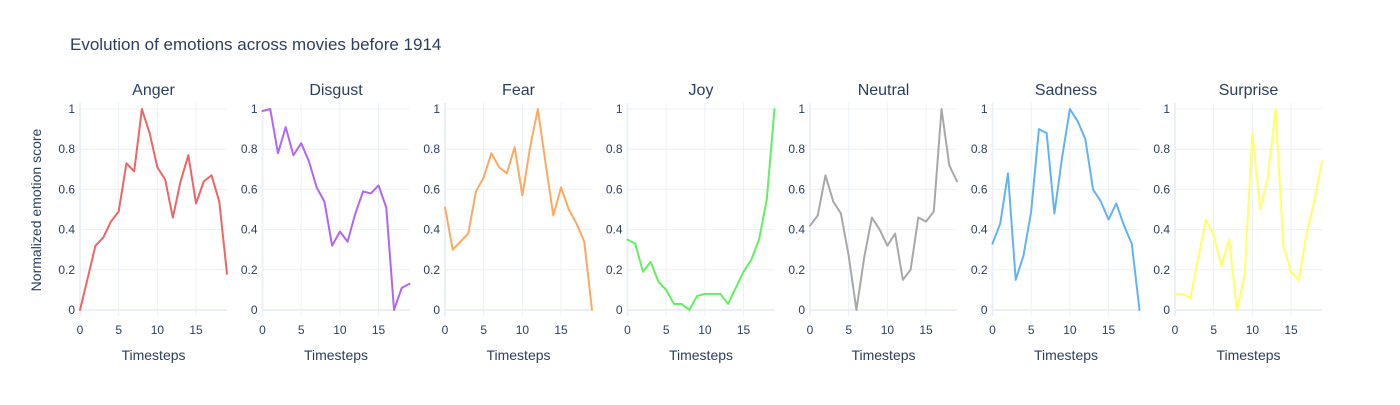  Describe the element at coordinates (701, 209) in the screenshot. I see `series-line-joy` at that location.